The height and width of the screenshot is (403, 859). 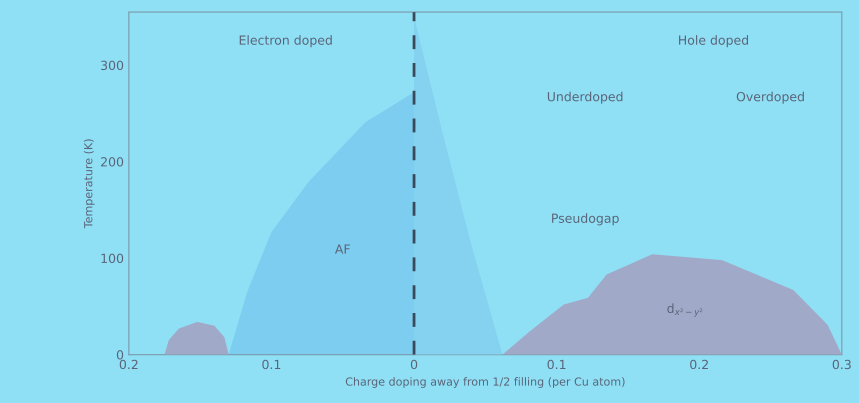 What do you see at coordinates (112, 65) in the screenshot?
I see `y-tick-label: 300` at bounding box center [112, 65].